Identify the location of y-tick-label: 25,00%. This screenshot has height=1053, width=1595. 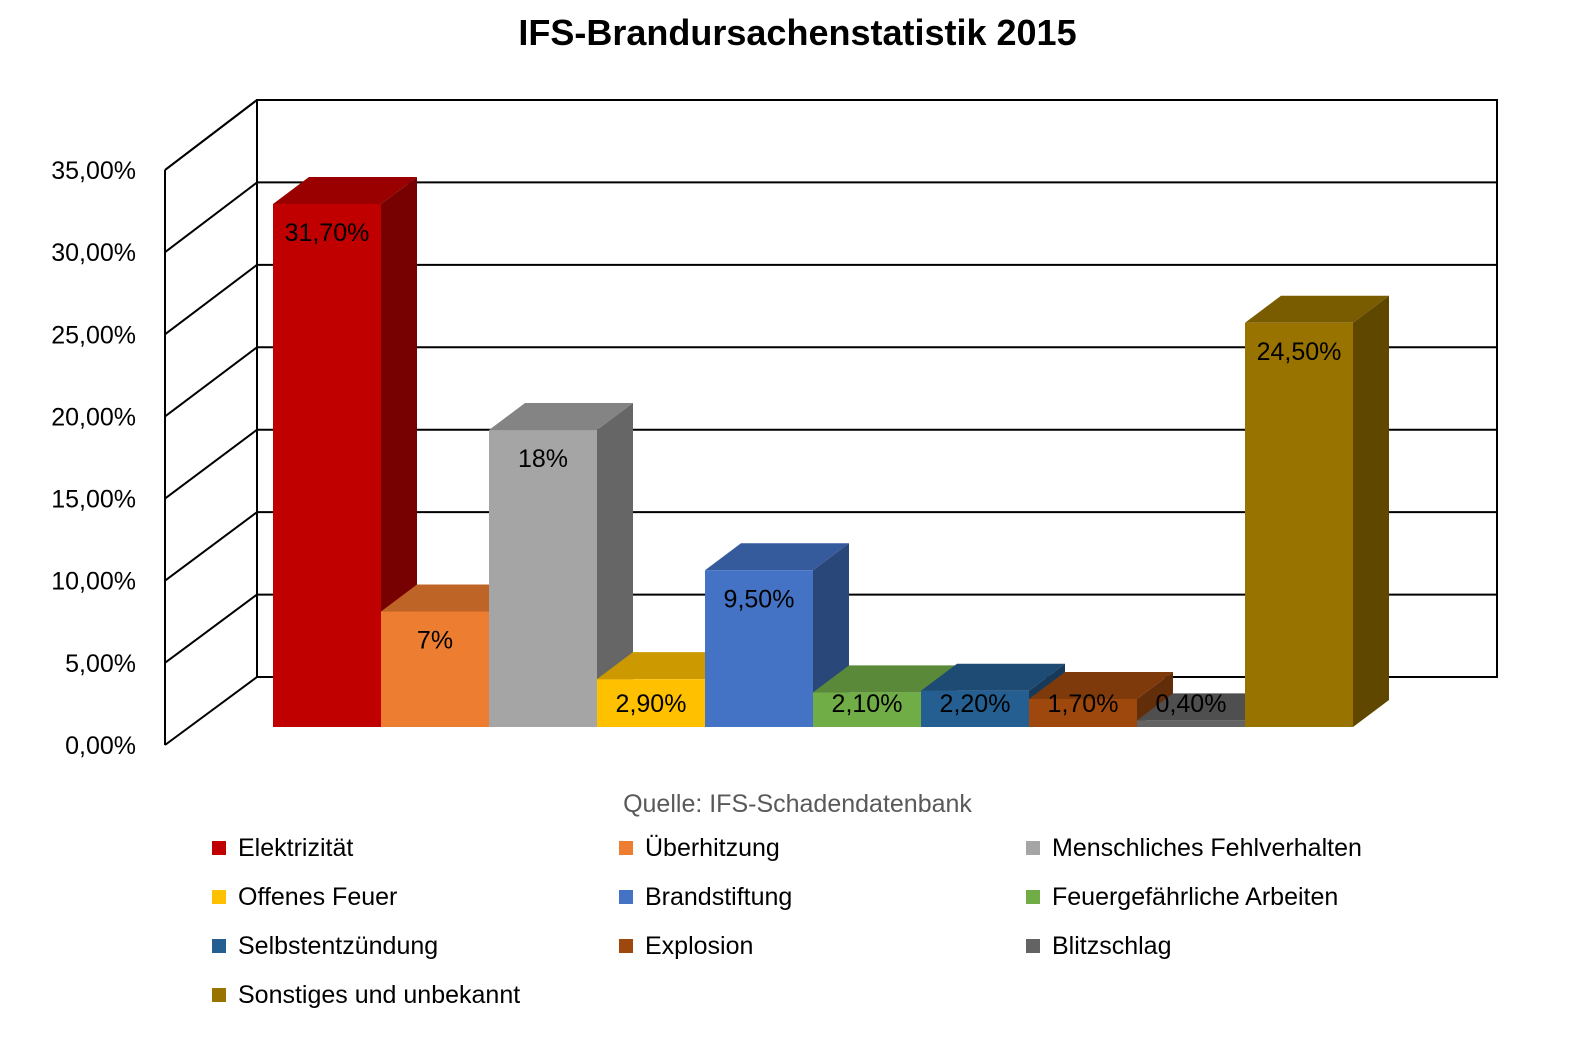
(93, 335).